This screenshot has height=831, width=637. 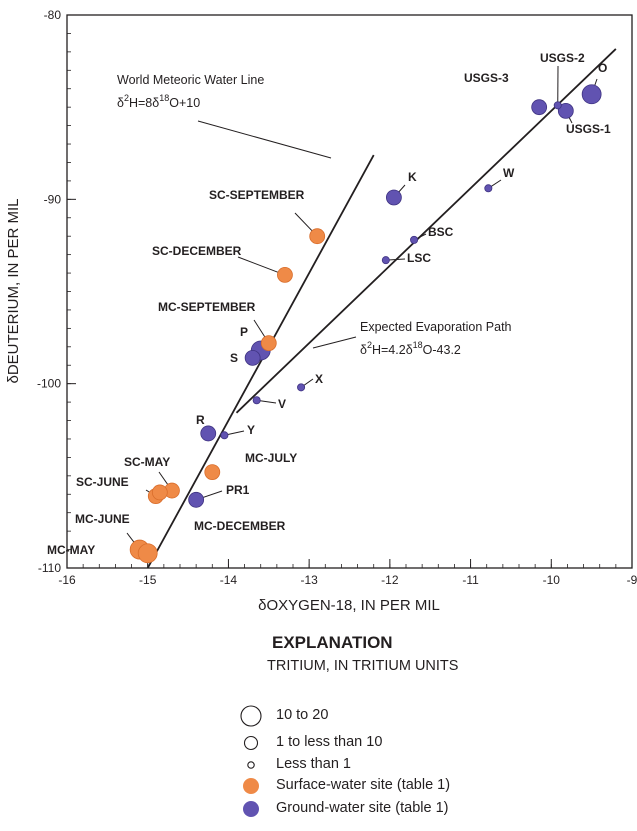 What do you see at coordinates (251, 765) in the screenshot?
I see `small-circle-icon` at bounding box center [251, 765].